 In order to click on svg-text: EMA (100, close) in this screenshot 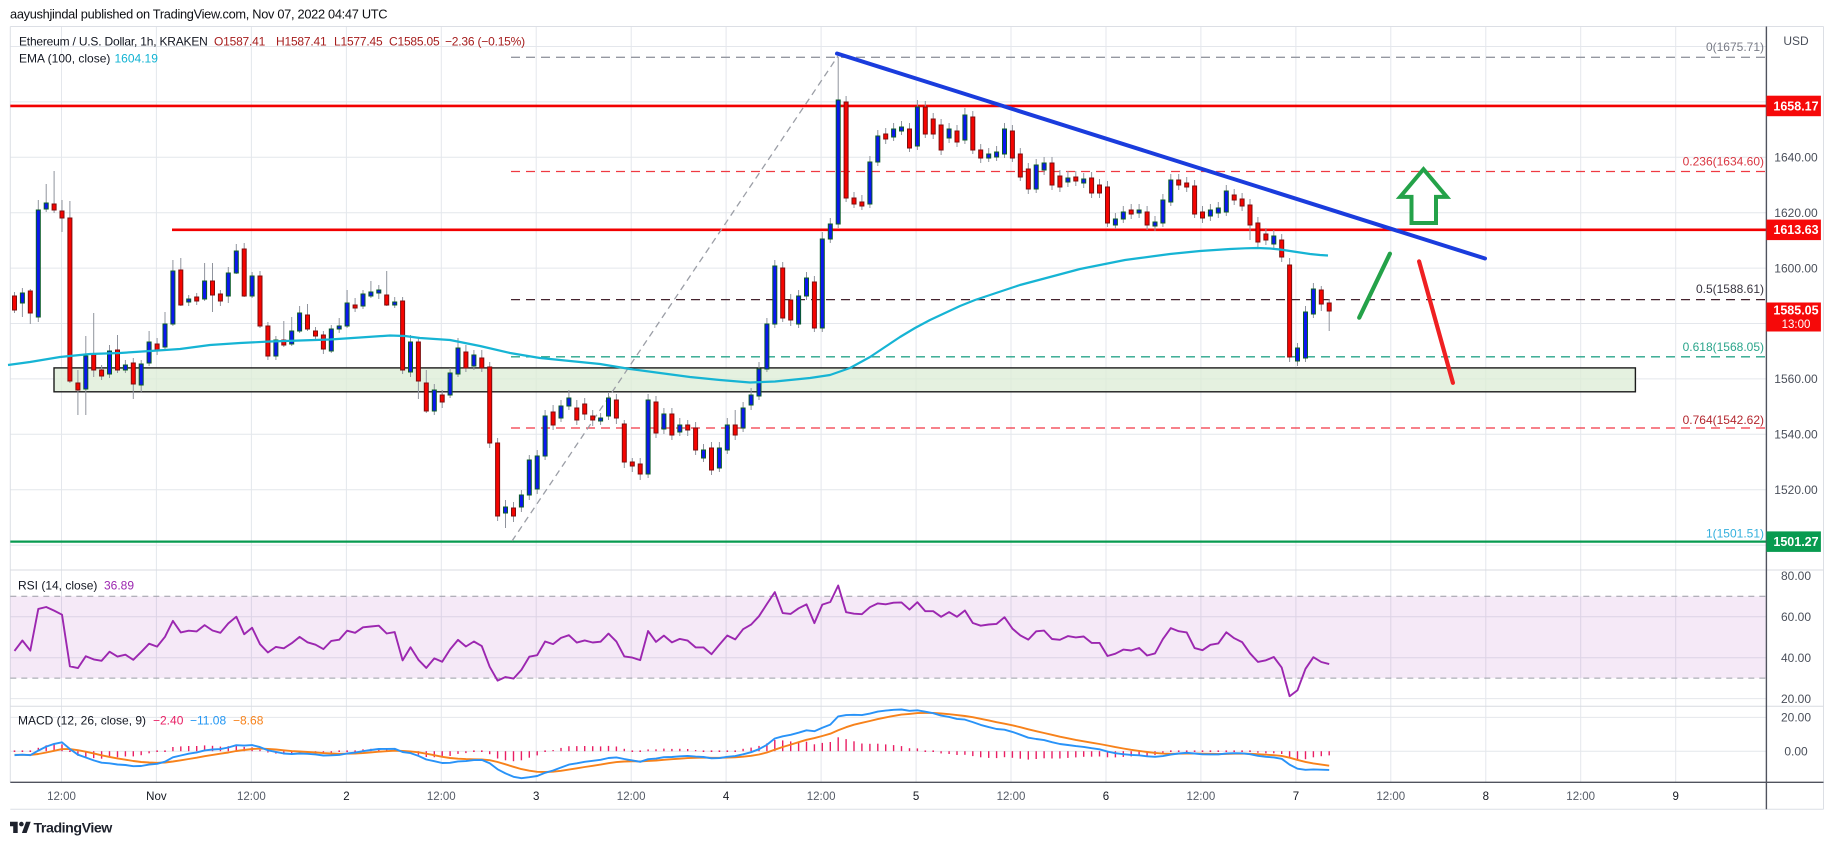, I will do `click(64, 59)`.